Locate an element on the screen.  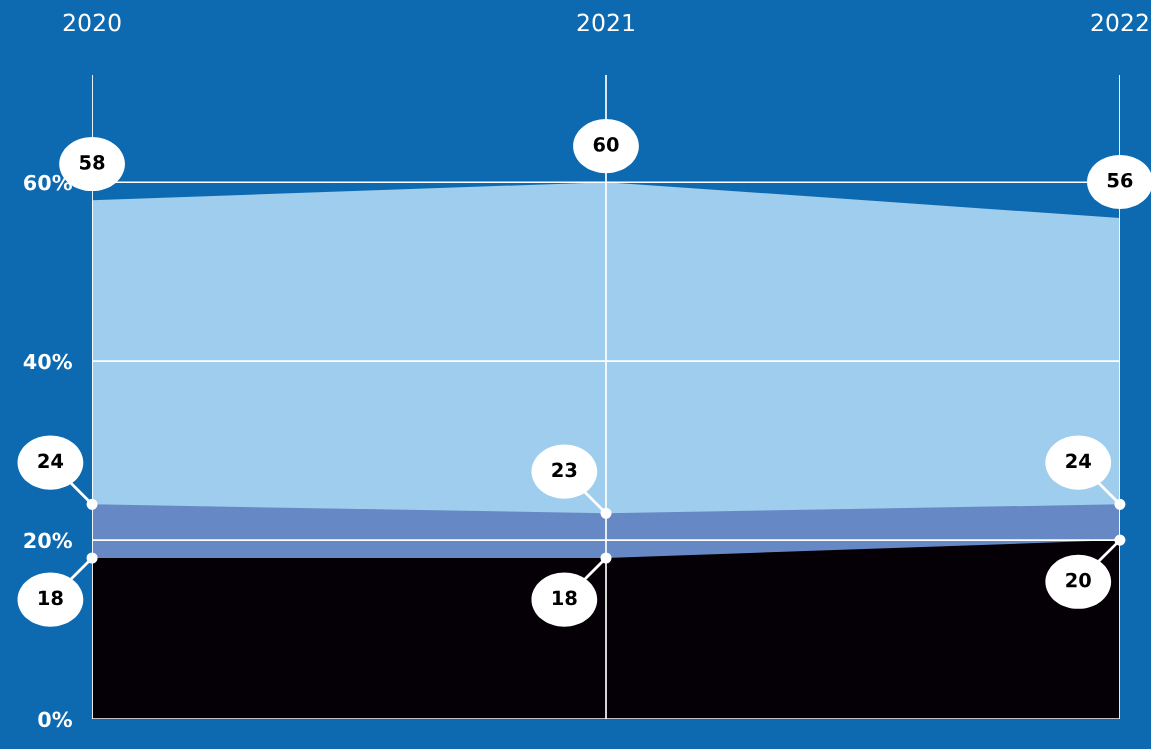
data-label: 23 is located at coordinates (564, 470).